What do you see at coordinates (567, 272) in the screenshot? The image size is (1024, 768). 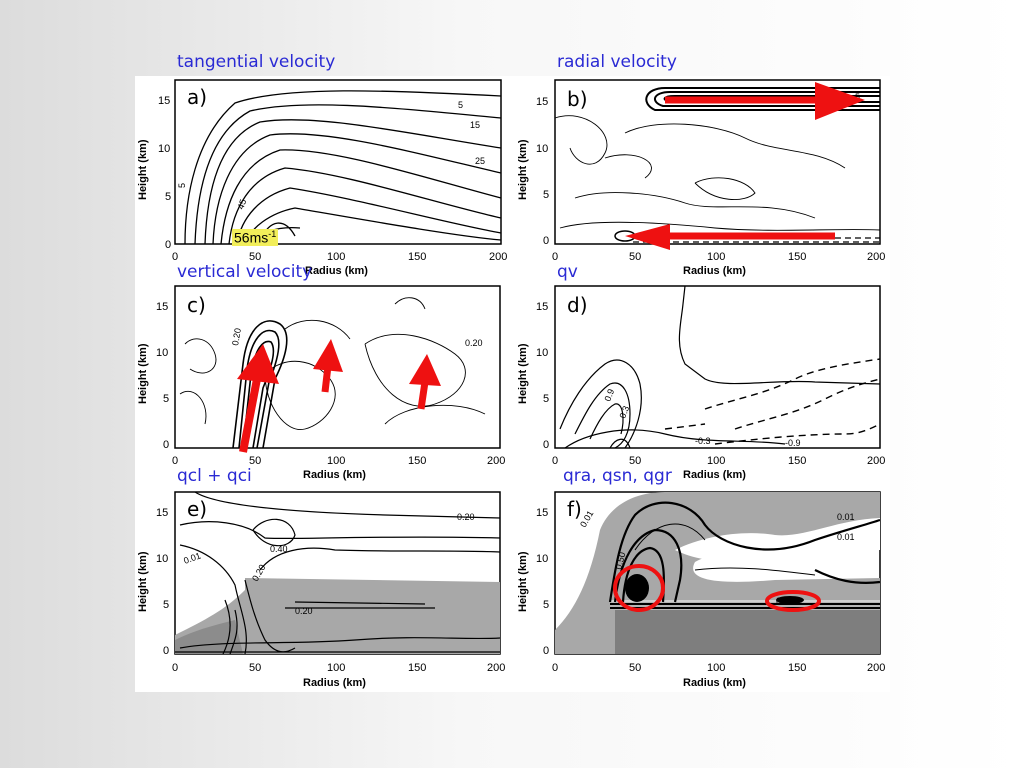 I see `caption-qv: qv` at bounding box center [567, 272].